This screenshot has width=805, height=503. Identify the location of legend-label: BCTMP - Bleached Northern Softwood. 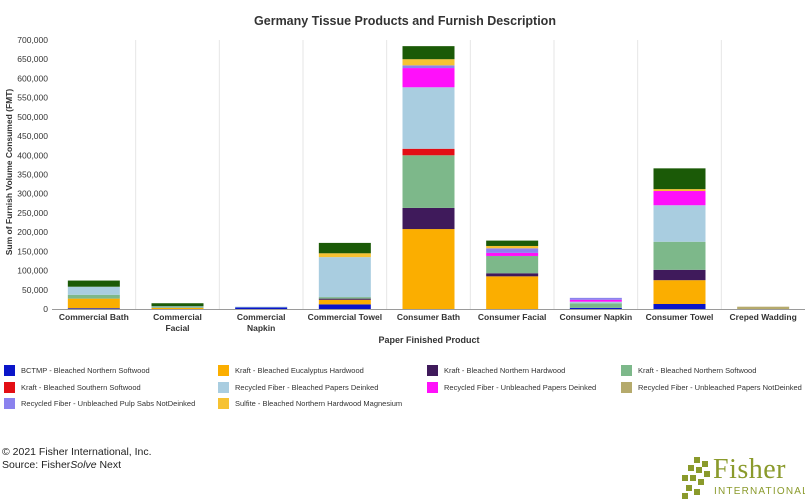
(85, 370).